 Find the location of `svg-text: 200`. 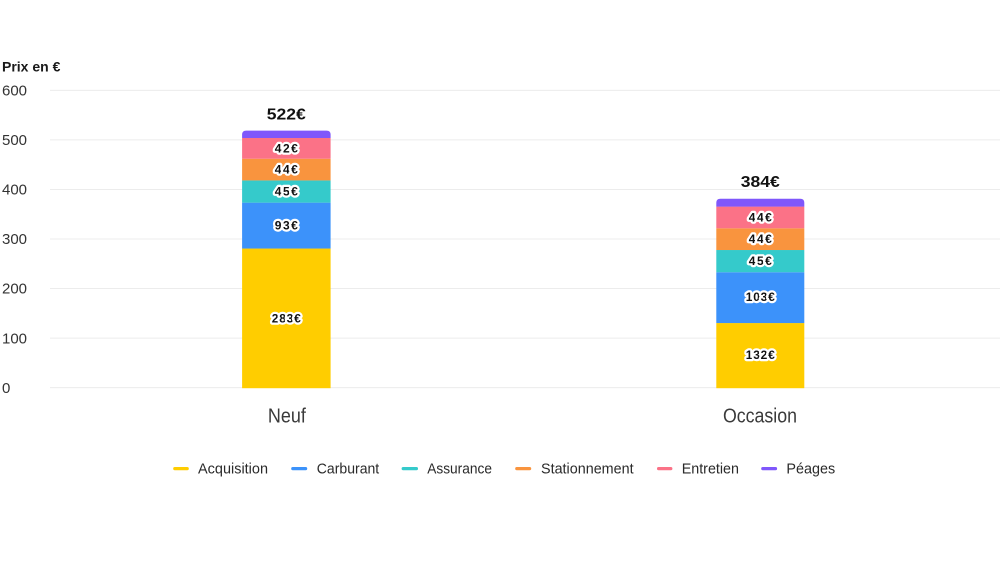

svg-text: 200 is located at coordinates (14, 289).